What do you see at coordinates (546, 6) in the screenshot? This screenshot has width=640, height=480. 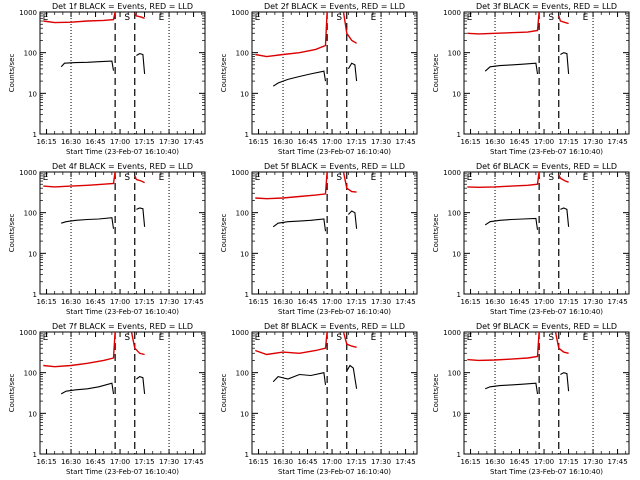 I see `panel-title: Det 3f BLACK = Events, RED = LLD` at bounding box center [546, 6].